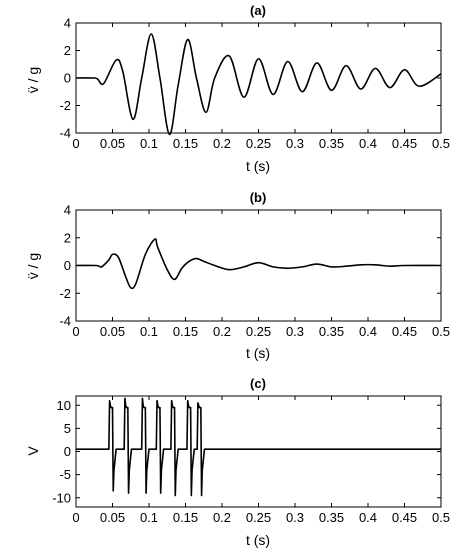 The width and height of the screenshot is (474, 552). I want to click on y-tick-label: 10, so click(64, 405).